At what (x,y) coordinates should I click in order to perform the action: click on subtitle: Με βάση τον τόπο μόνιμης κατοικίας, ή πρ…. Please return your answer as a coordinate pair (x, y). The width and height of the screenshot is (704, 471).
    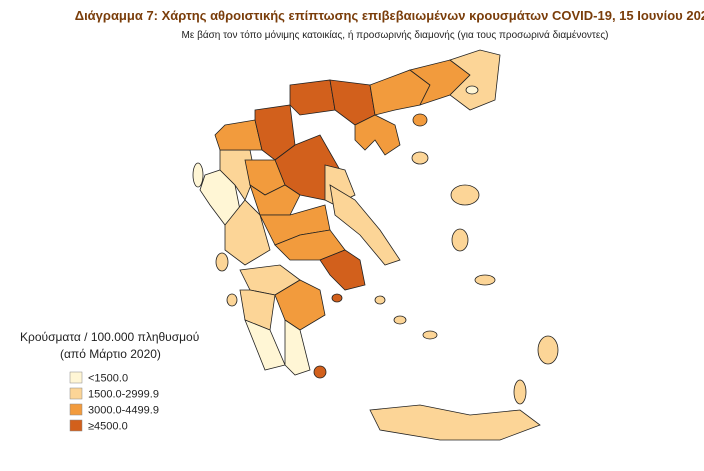
    Looking at the image, I should click on (395, 35).